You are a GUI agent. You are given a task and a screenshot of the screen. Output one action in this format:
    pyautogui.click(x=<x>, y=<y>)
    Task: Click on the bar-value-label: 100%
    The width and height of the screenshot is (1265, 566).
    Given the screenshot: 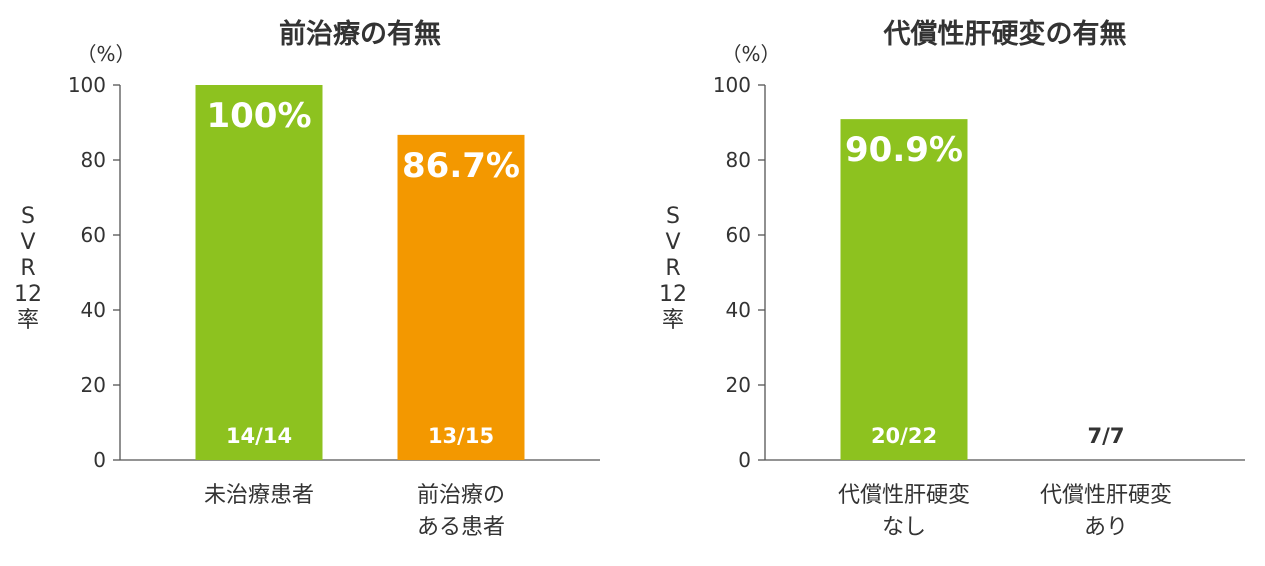 What is the action you would take?
    pyautogui.click(x=258, y=116)
    